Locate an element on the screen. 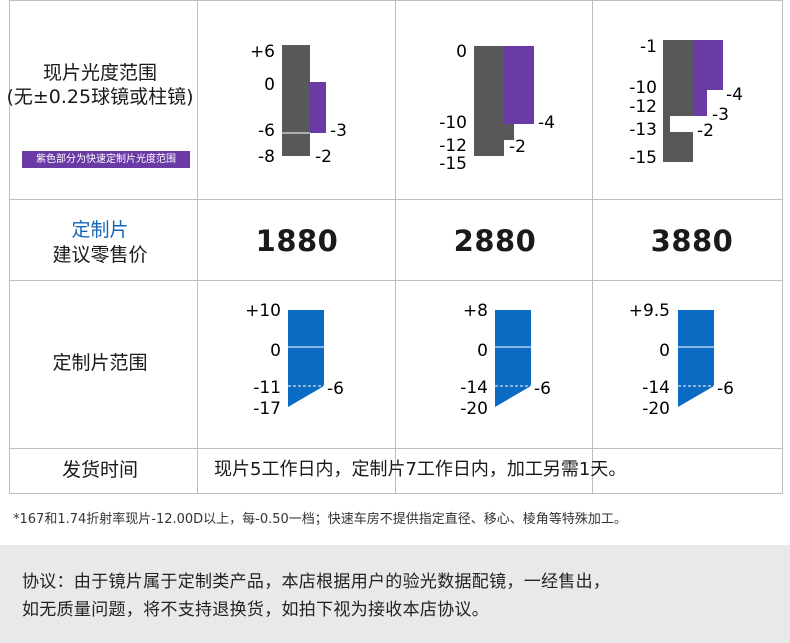 This screenshot has height=643, width=790. tick-label: +6 is located at coordinates (262, 52).